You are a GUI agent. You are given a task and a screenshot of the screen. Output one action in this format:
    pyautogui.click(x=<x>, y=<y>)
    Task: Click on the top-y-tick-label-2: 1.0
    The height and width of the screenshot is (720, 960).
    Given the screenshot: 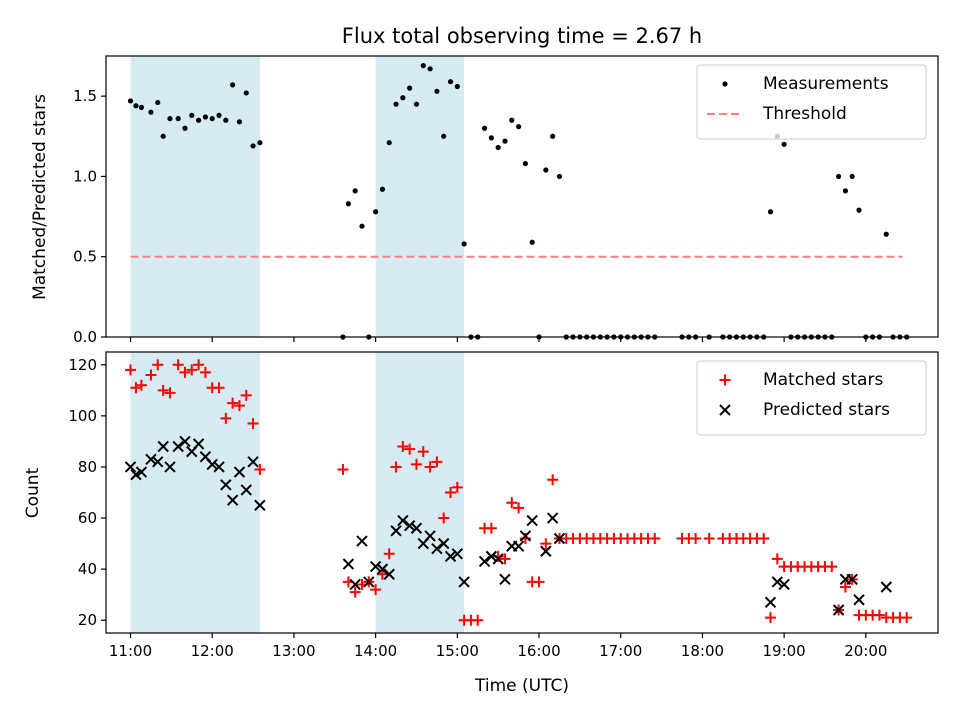 What is the action you would take?
    pyautogui.click(x=85, y=176)
    